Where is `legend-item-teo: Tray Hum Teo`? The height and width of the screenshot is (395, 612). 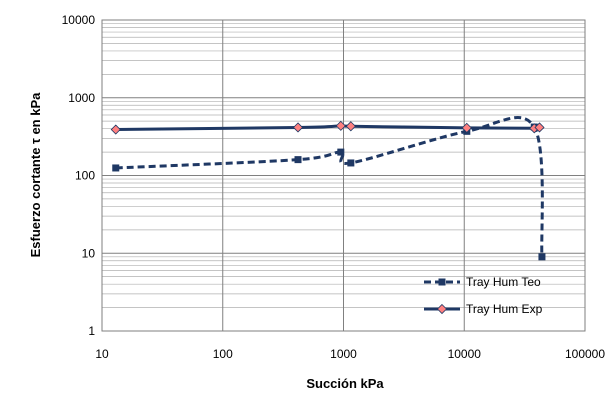
legend-item-teo: Tray Hum Teo is located at coordinates (482, 282).